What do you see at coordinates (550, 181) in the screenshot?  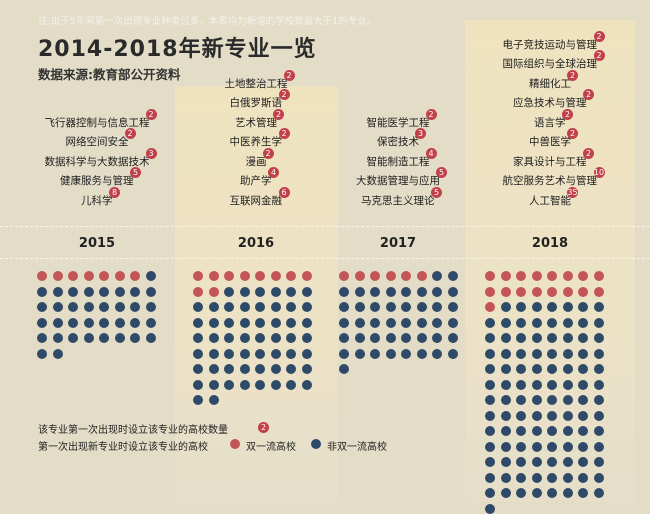 I see `major-label: 航空服务艺术与管理` at bounding box center [550, 181].